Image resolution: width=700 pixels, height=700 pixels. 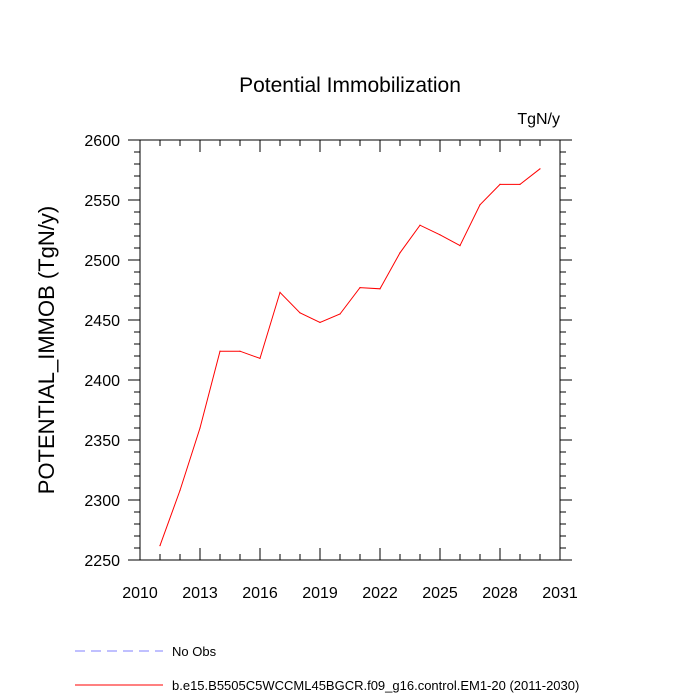 I want to click on y-tick-label: 2400, so click(x=102, y=381).